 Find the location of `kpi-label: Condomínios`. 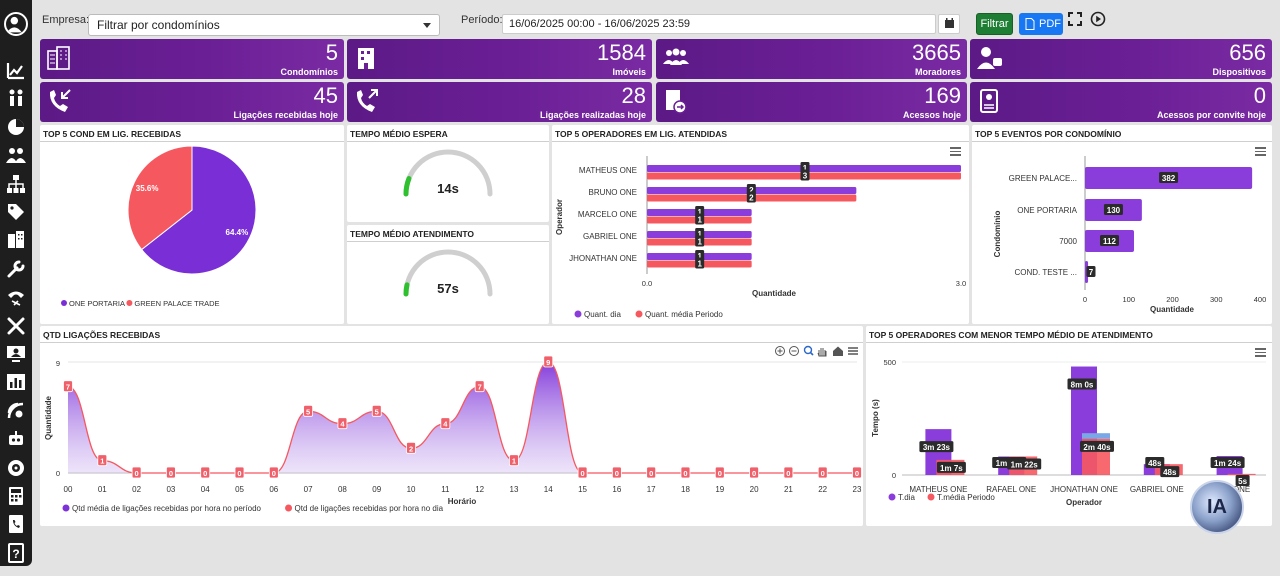

kpi-label: Condomínios is located at coordinates (309, 72).